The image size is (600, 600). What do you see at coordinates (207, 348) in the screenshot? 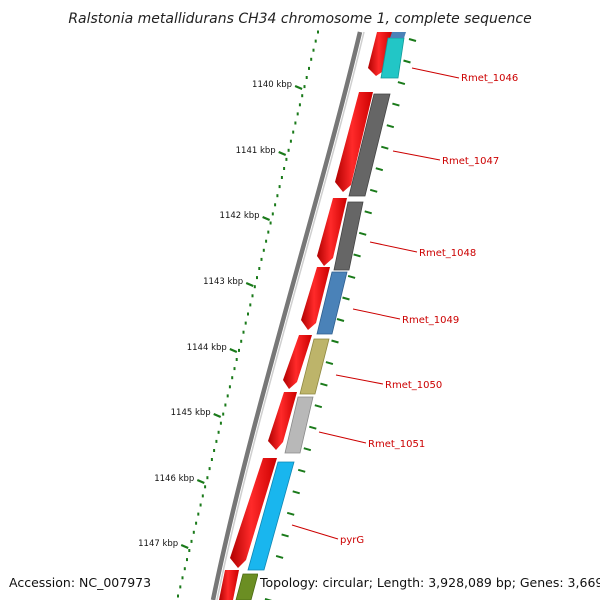
I see `kbp-label: 1144 kbp` at bounding box center [207, 348].